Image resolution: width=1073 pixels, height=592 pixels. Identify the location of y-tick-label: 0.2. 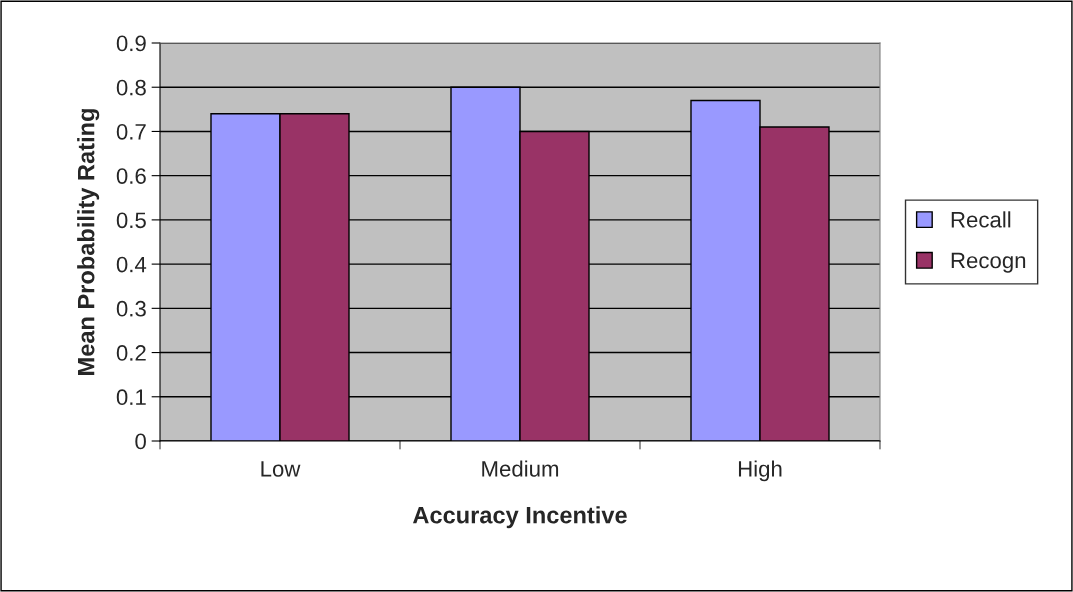
(131, 353).